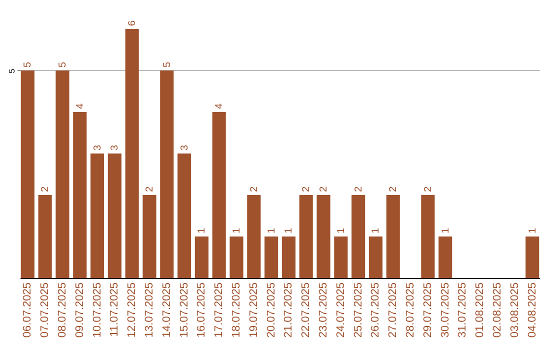  Describe the element at coordinates (514, 310) in the screenshot. I see `x-tick-label: 03.08.2025` at that location.